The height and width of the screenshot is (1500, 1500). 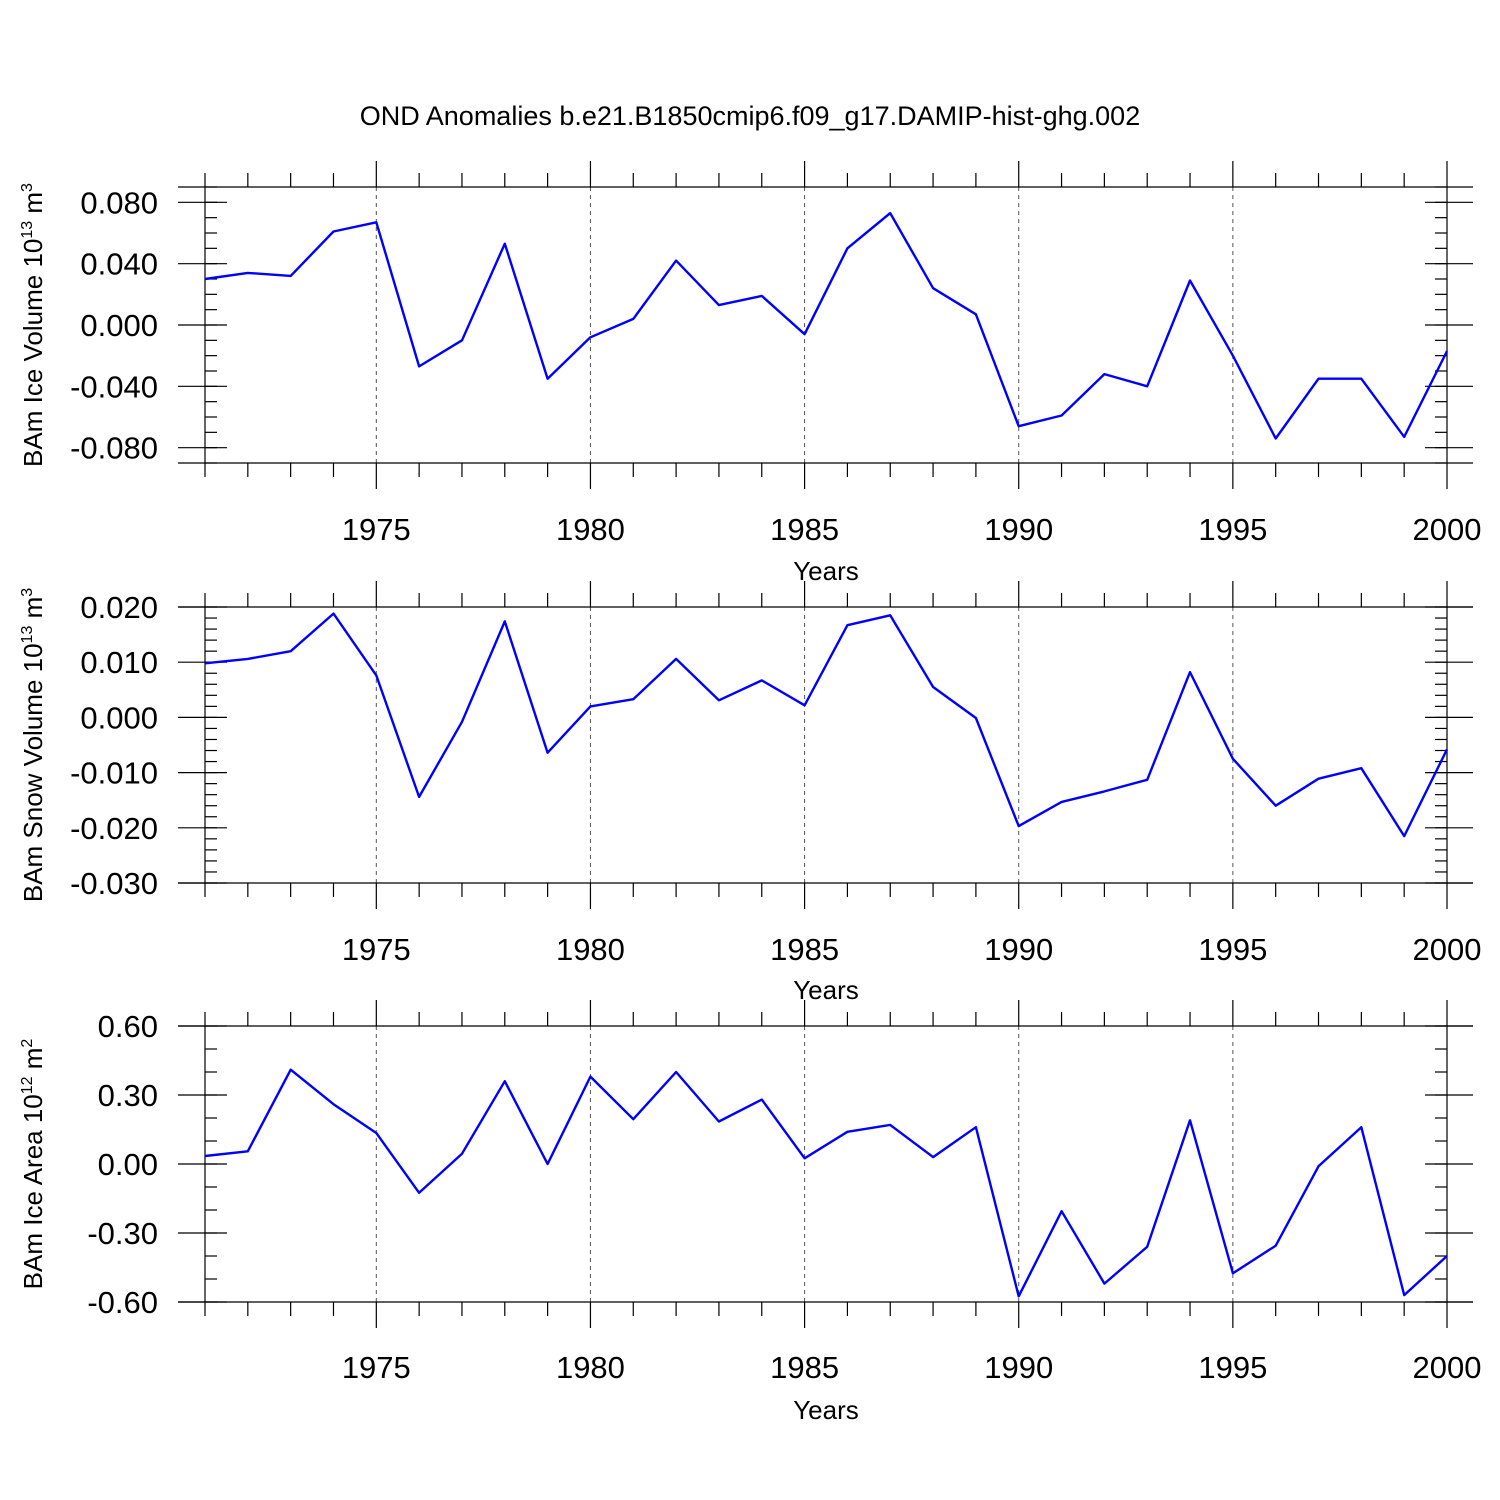 What do you see at coordinates (33, 772) in the screenshot?
I see `y-axis-title-text: BAm Snow Volume 10` at bounding box center [33, 772].